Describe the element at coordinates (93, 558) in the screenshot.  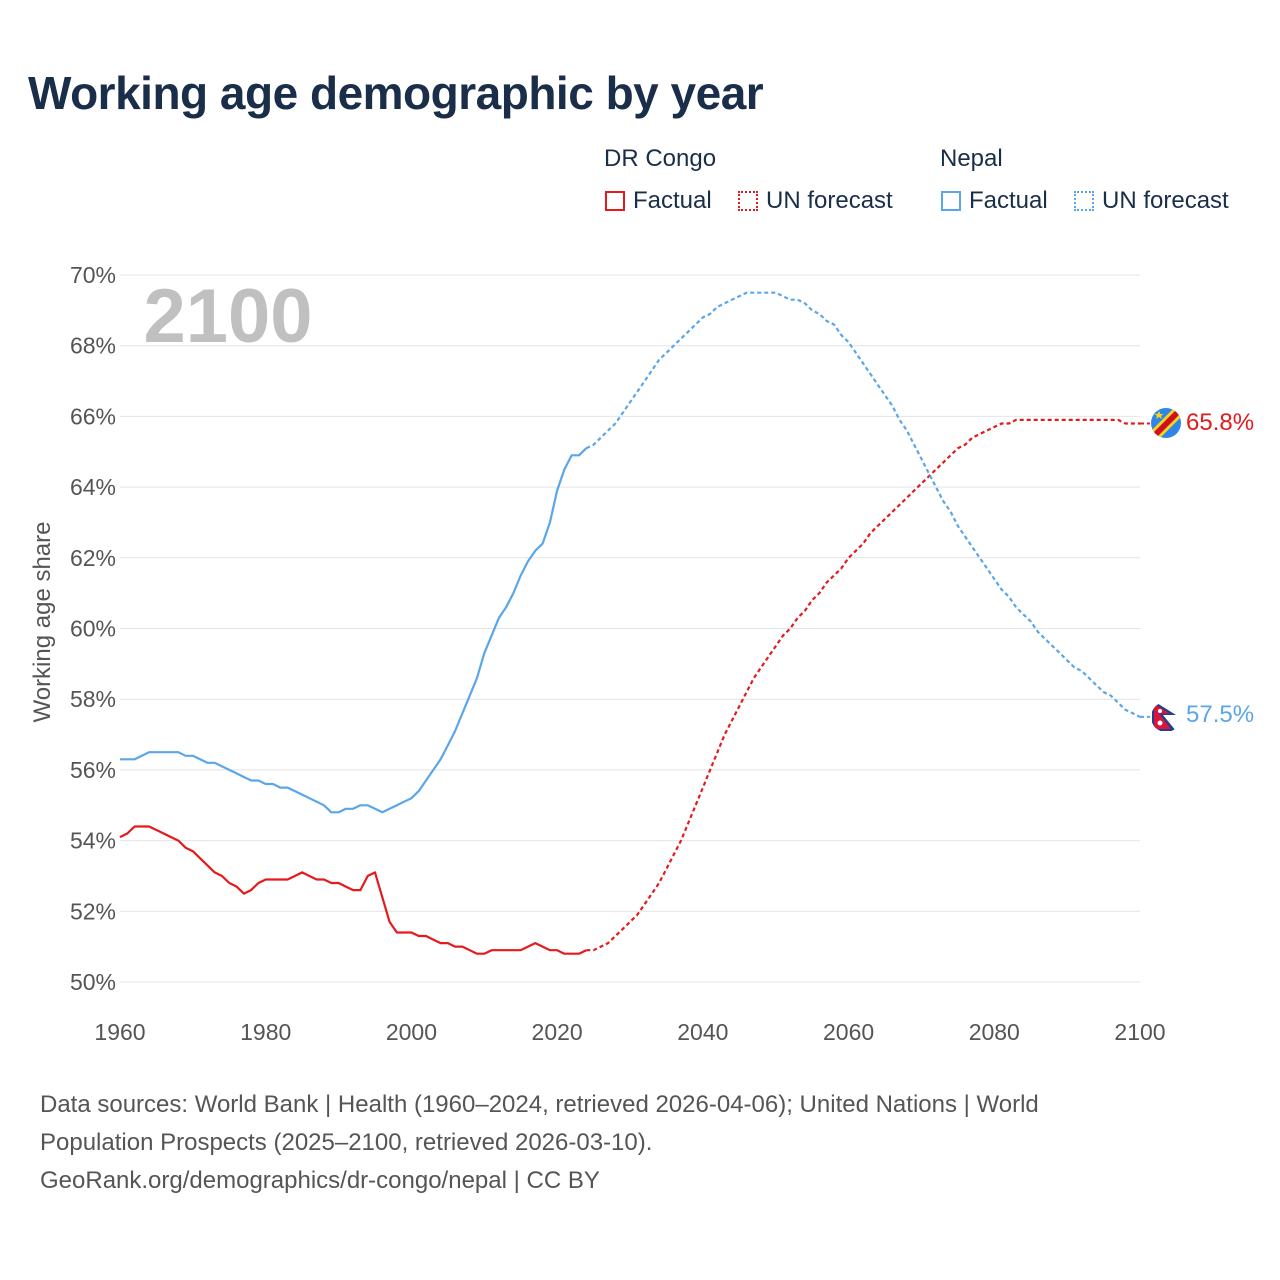
I see `y-tick-label: 62%` at that location.